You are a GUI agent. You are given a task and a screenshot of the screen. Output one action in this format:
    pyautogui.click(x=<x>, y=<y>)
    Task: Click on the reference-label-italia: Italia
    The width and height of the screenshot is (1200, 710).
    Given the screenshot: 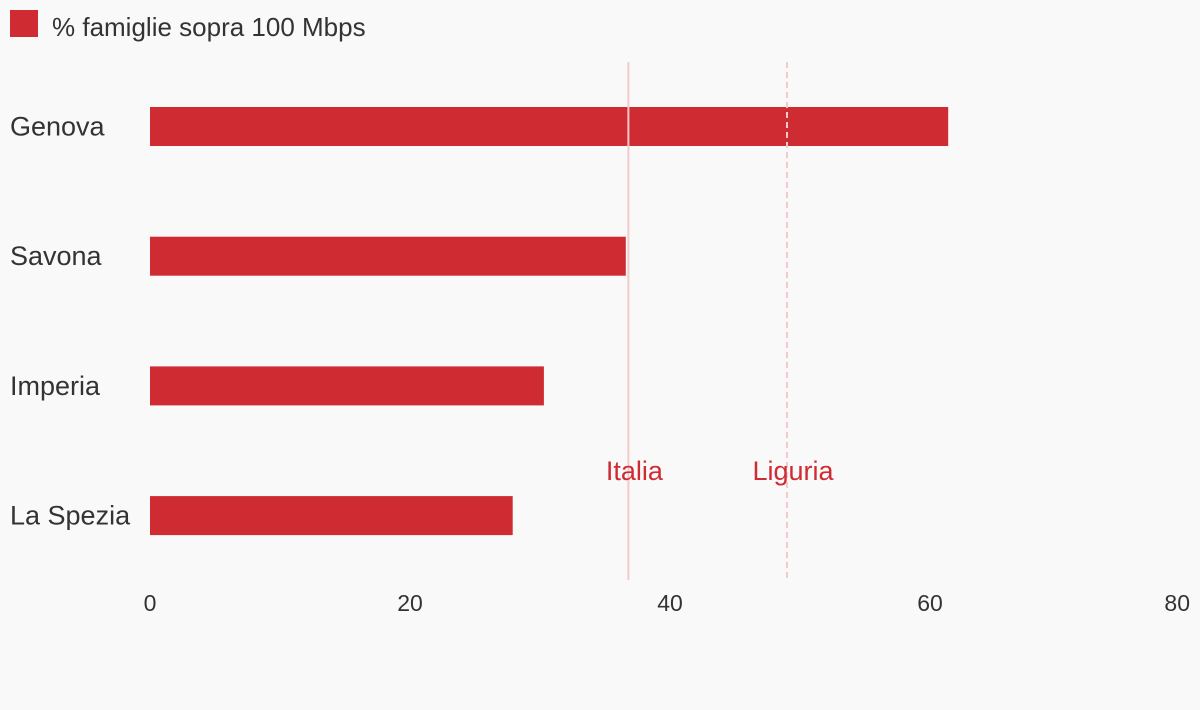 What is the action you would take?
    pyautogui.click(x=635, y=471)
    